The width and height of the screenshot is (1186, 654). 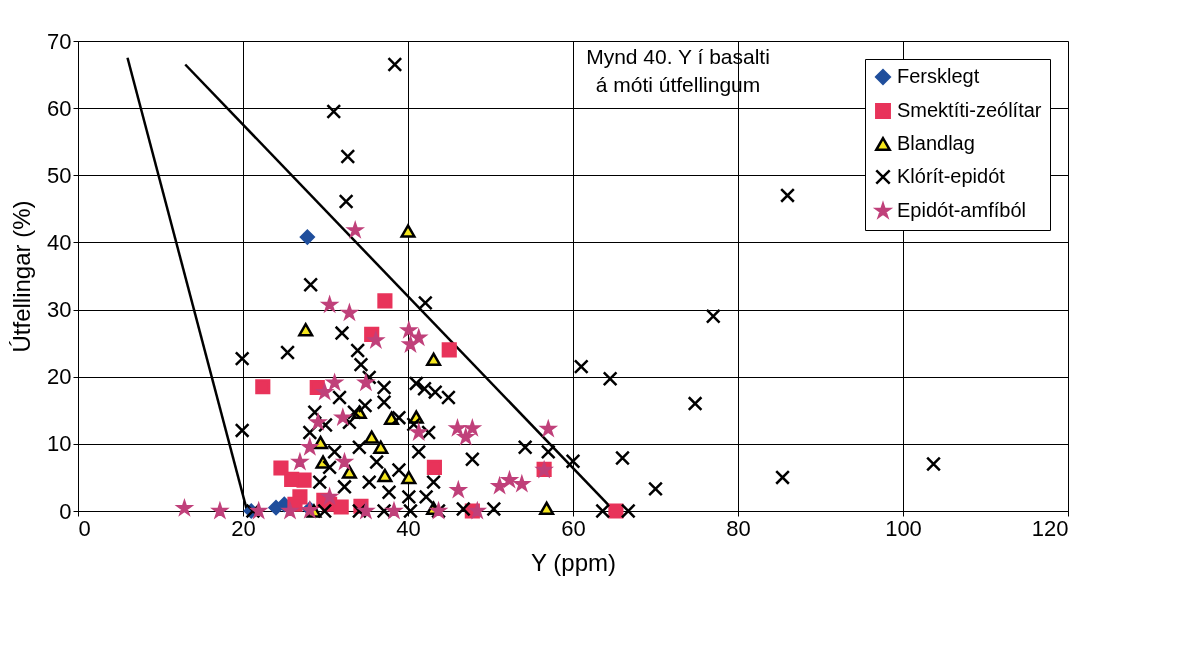 I want to click on x-tick-label: 40, so click(x=408, y=528).